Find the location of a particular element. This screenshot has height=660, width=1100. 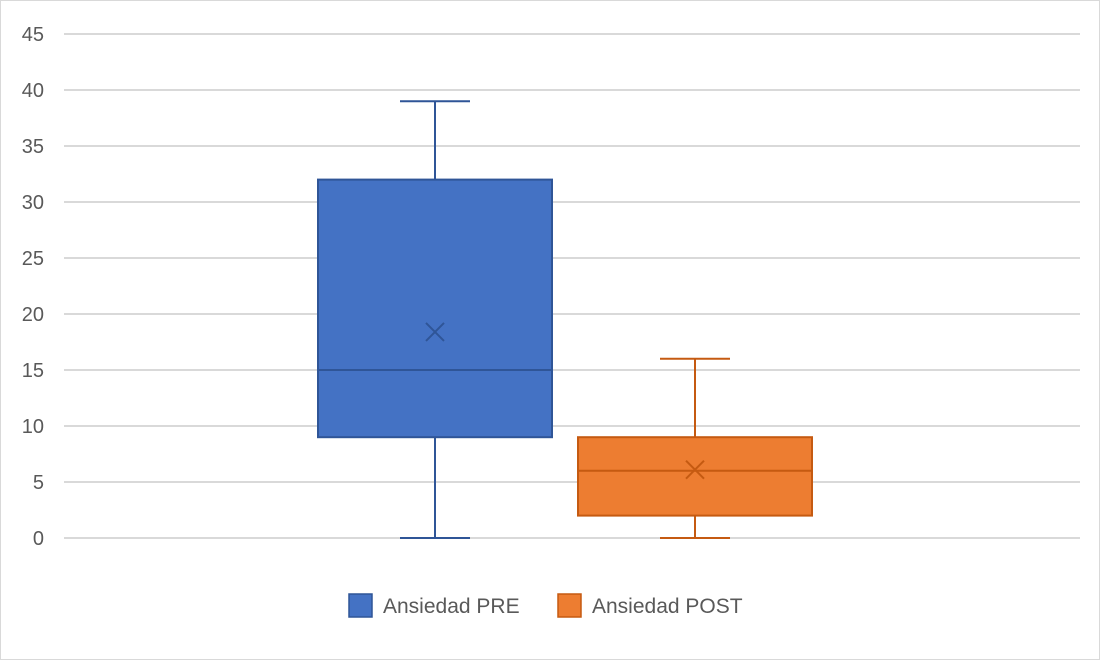

y-tick-label: 5 is located at coordinates (38, 483).